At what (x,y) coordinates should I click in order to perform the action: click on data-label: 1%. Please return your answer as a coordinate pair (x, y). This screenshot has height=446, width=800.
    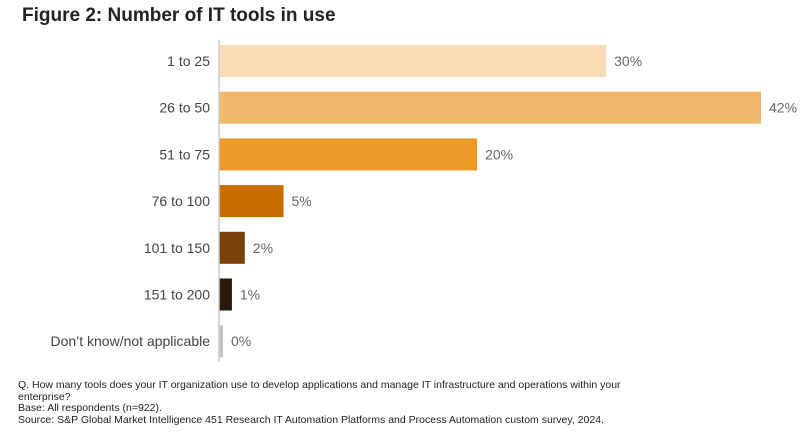
    Looking at the image, I should click on (250, 295).